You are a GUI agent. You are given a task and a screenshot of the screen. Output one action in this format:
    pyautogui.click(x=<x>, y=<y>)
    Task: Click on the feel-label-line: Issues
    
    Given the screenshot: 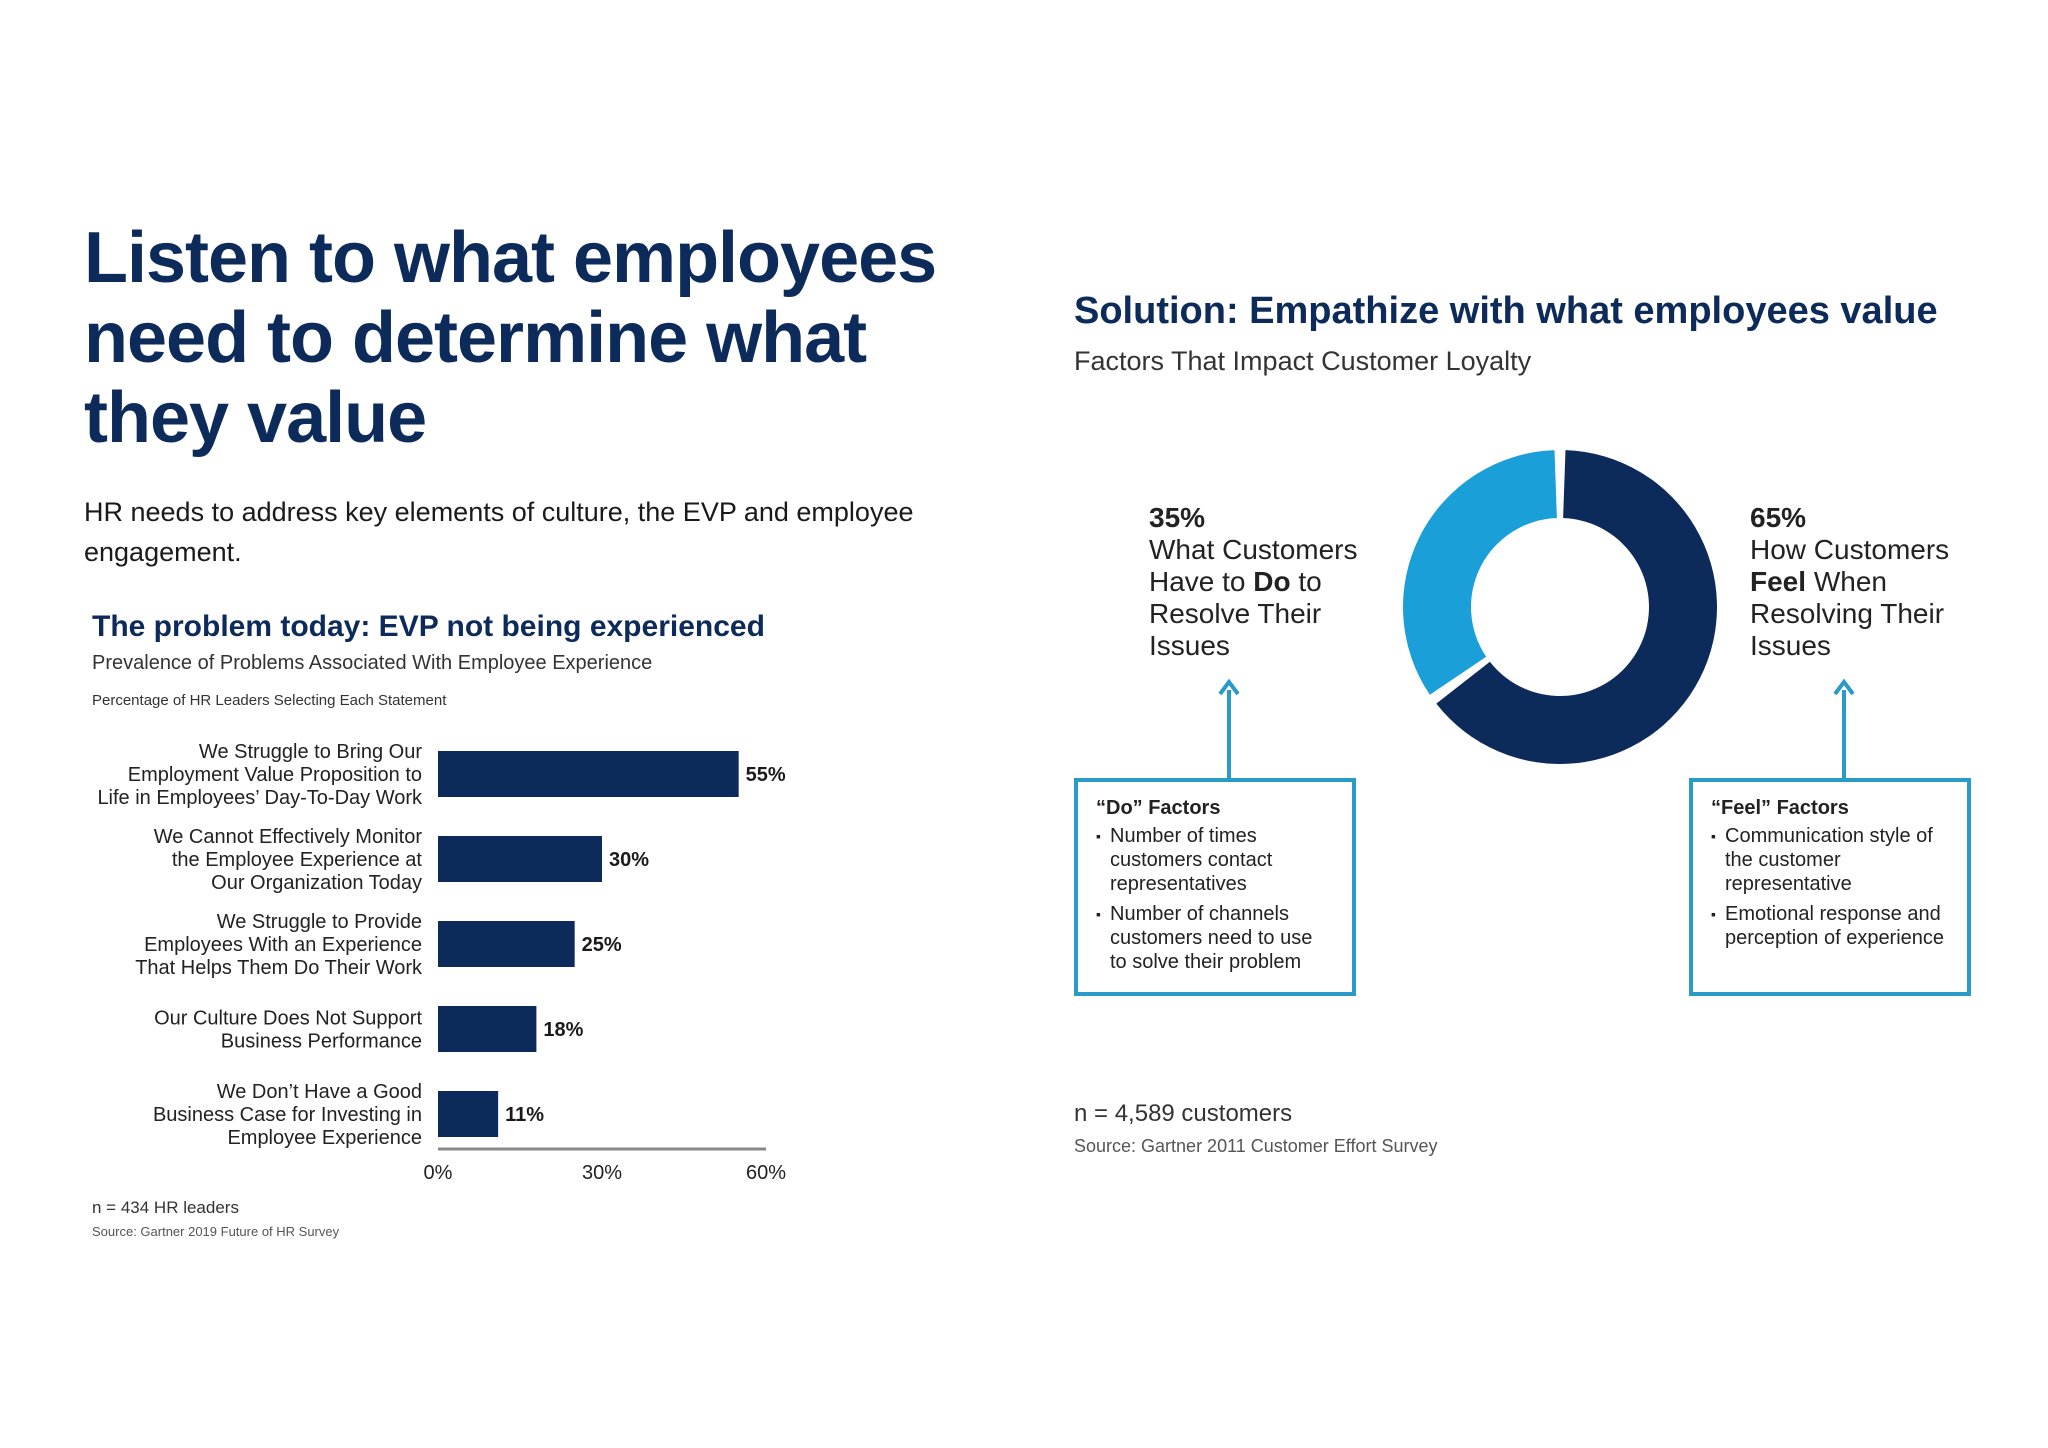 What is the action you would take?
    pyautogui.click(x=1790, y=645)
    